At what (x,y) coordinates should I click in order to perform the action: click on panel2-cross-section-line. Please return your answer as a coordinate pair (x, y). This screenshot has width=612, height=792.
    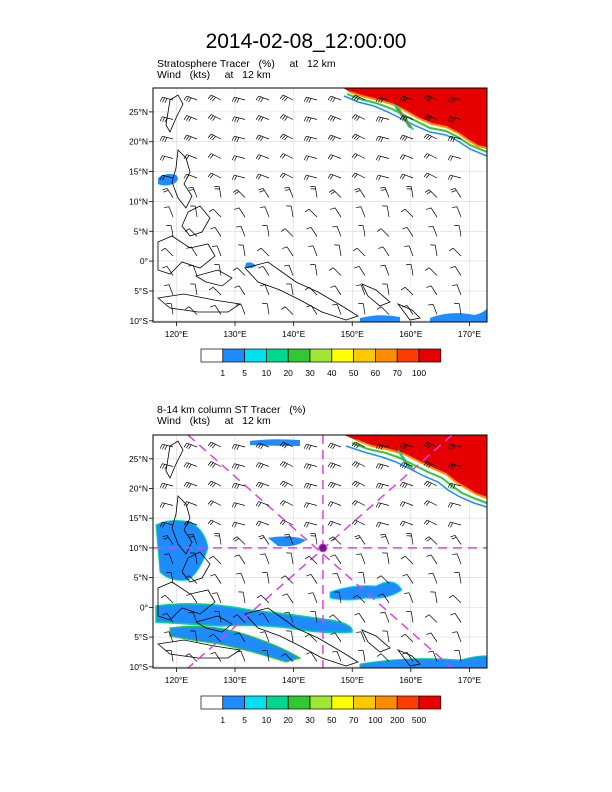
    Looking at the image, I should click on (320, 551).